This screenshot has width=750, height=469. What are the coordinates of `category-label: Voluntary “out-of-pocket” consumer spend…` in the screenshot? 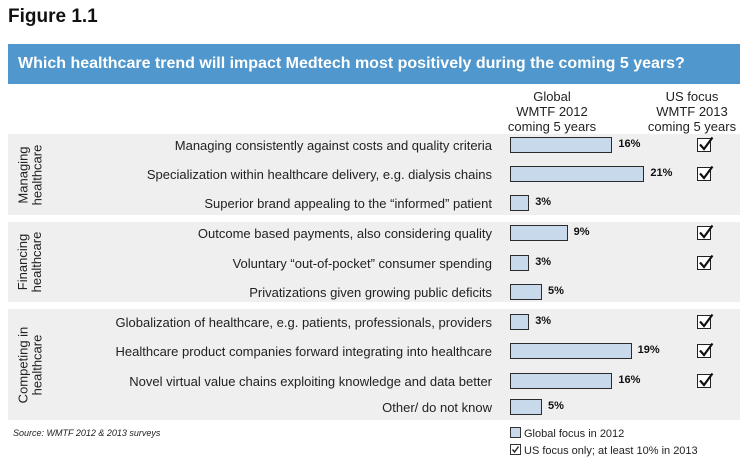 It's located at (362, 263).